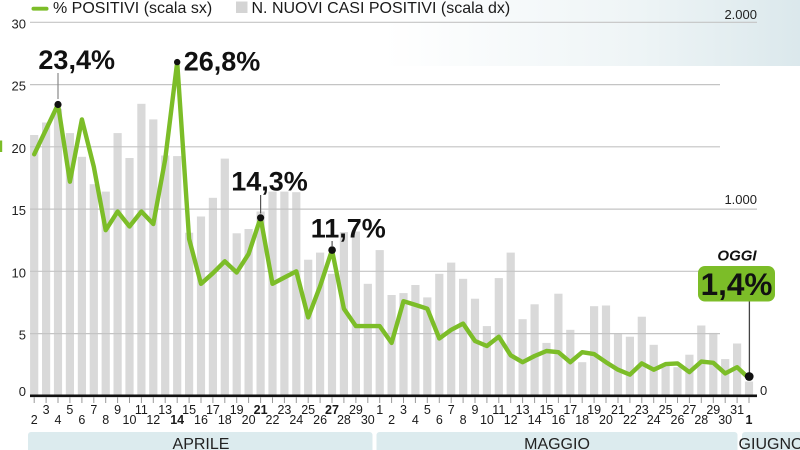  Describe the element at coordinates (737, 256) in the screenshot. I see `svg-text: OGGI` at that location.